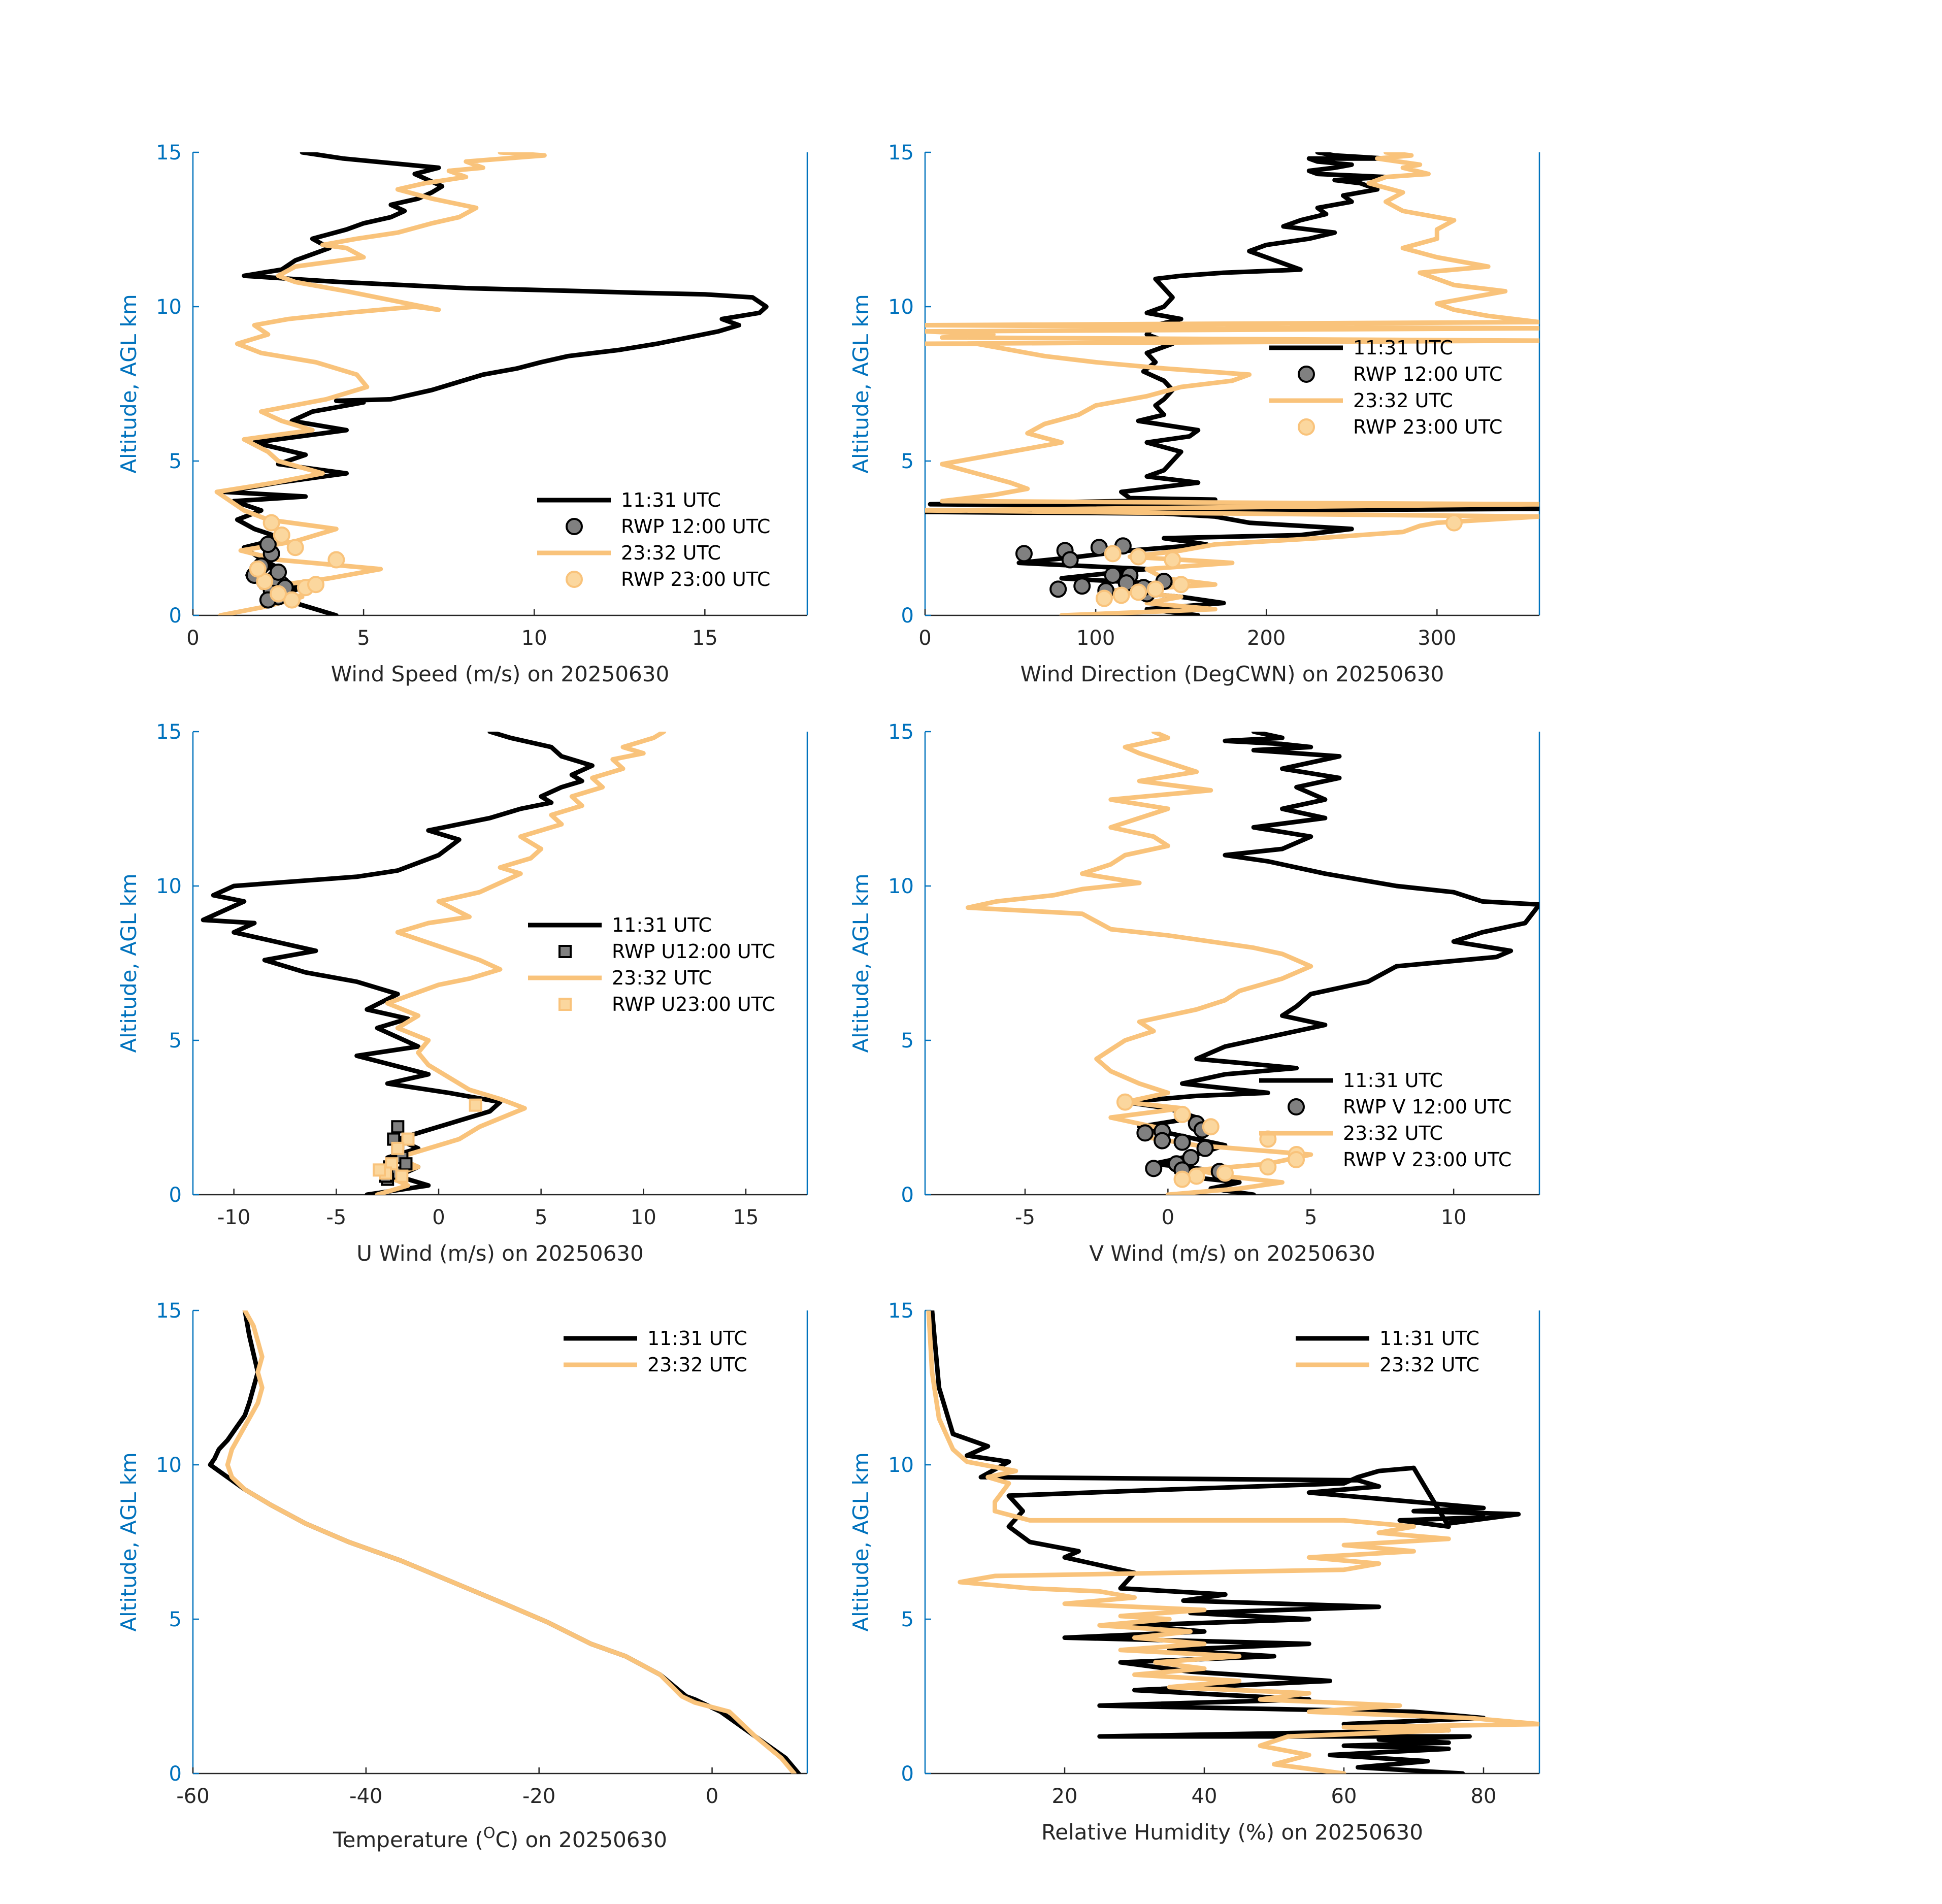  What do you see at coordinates (1403, 348) in the screenshot?
I see `legend-label: 11:31 UTC` at bounding box center [1403, 348].